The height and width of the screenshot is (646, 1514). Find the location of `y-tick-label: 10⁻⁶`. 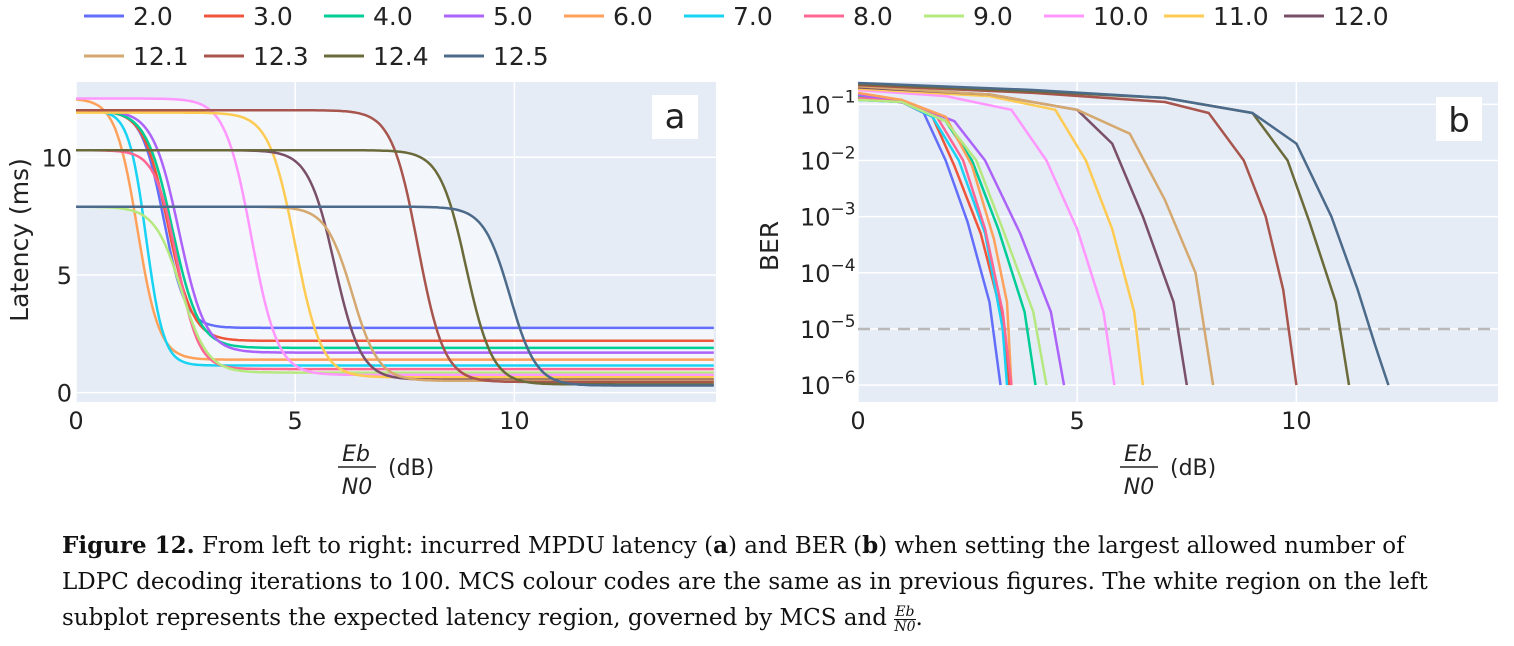

y-tick-label: 10⁻⁶ is located at coordinates (828, 384).